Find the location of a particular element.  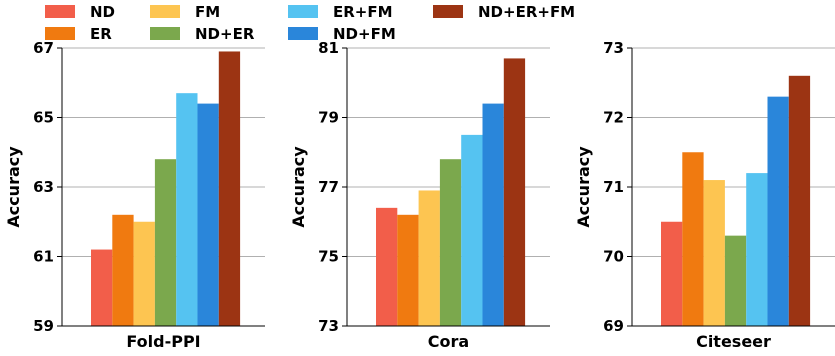

legend-entry-nd-er: ND+ER is located at coordinates (202, 34).